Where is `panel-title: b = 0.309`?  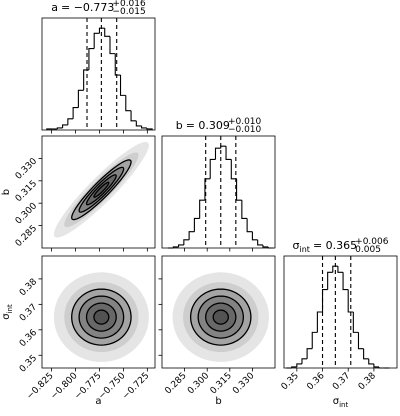 panel-title: b = 0.309 is located at coordinates (203, 125).